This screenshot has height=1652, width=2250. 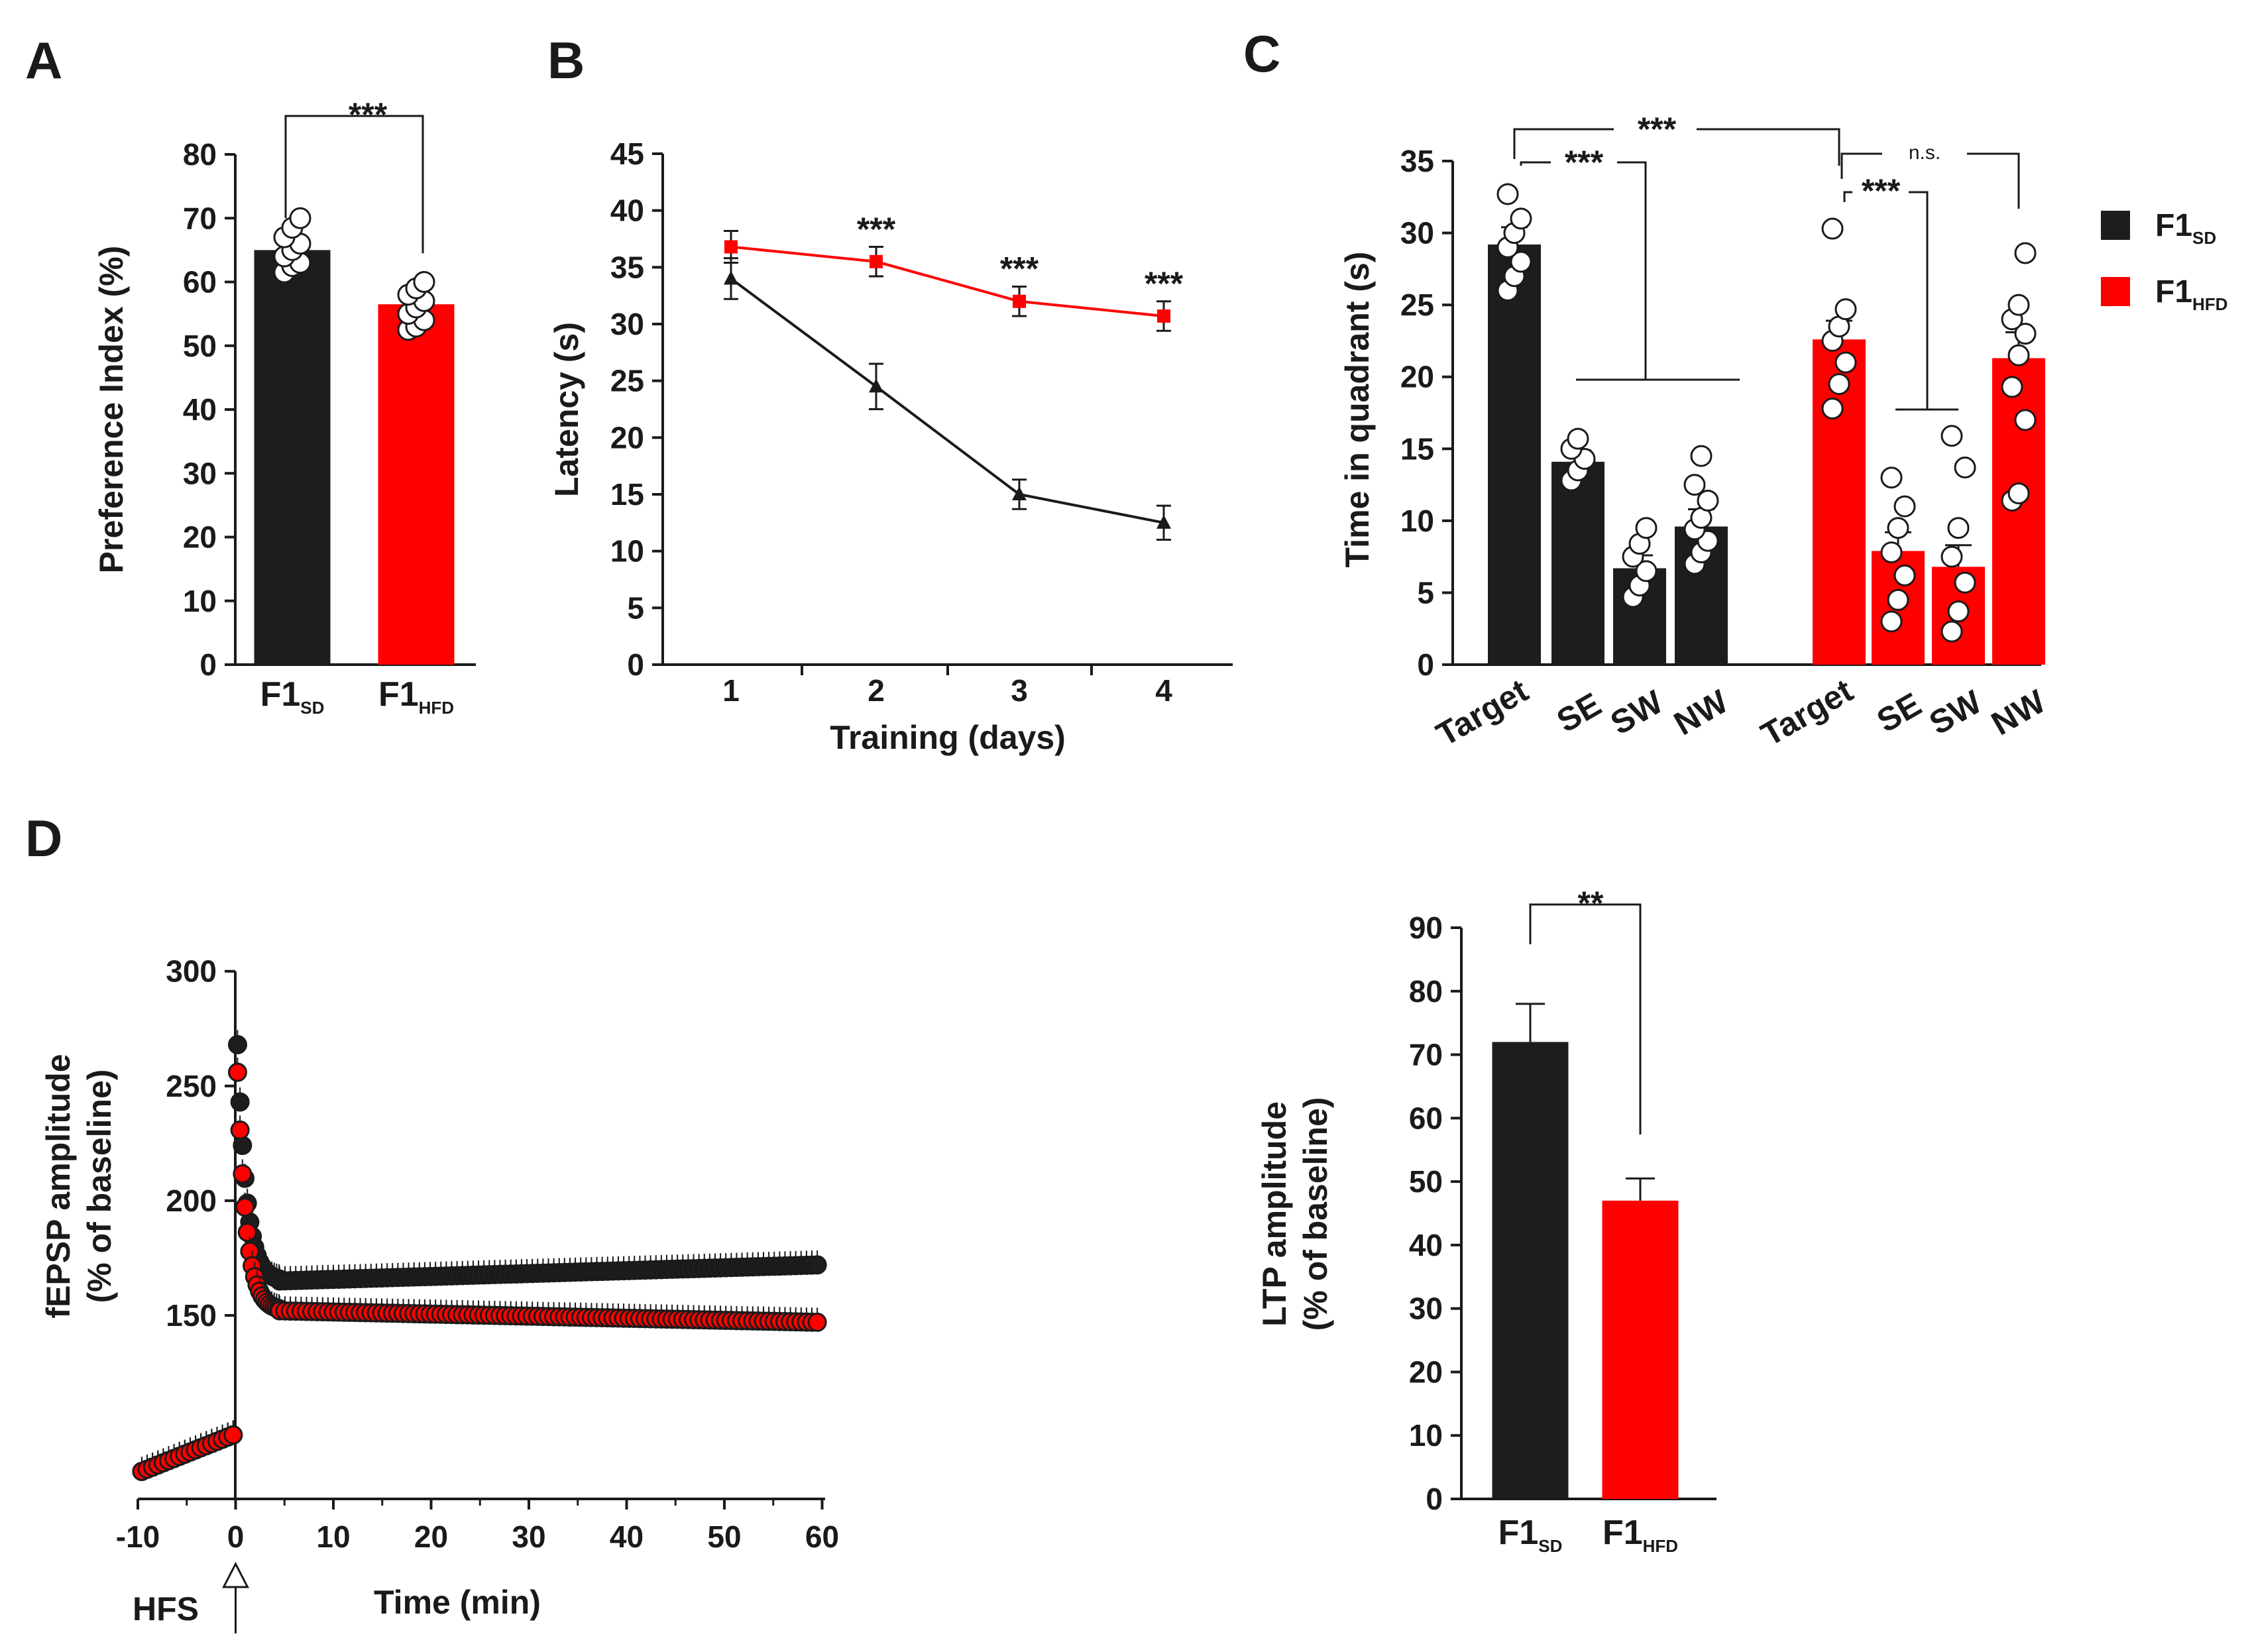 What do you see at coordinates (635, 608) in the screenshot?
I see `b-y-axis-tick-label-1: 5` at bounding box center [635, 608].